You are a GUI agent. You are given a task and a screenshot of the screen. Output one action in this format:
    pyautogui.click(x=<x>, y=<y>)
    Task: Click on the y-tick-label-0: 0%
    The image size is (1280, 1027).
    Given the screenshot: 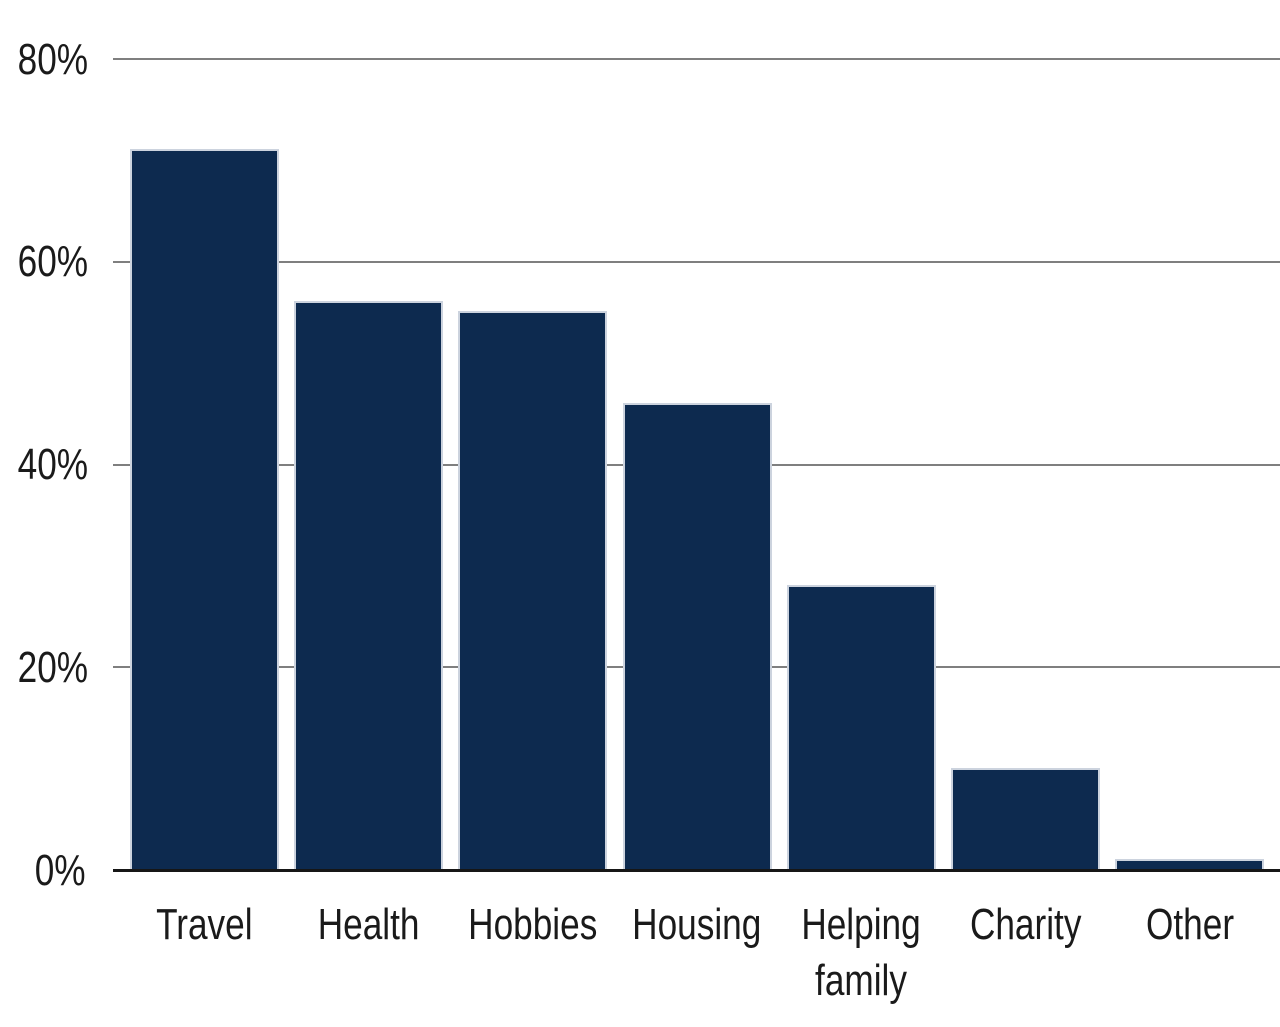 What is the action you would take?
    pyautogui.click(x=60, y=870)
    